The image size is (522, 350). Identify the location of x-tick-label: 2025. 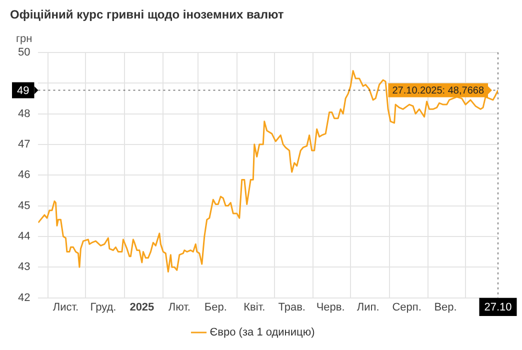
(142, 307).